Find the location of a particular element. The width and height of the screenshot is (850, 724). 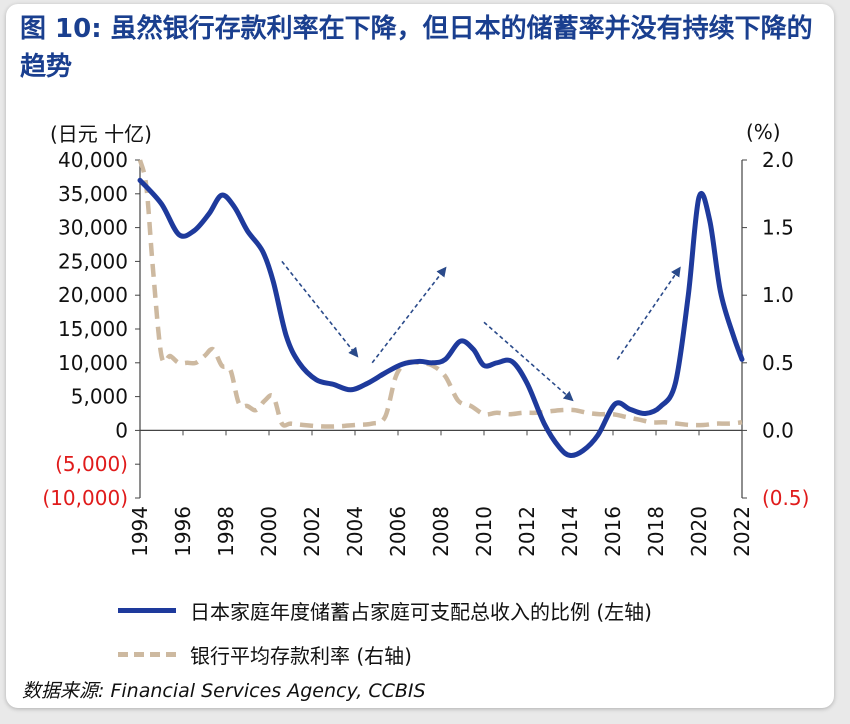

right-tick-label: 0.0 is located at coordinates (778, 430).